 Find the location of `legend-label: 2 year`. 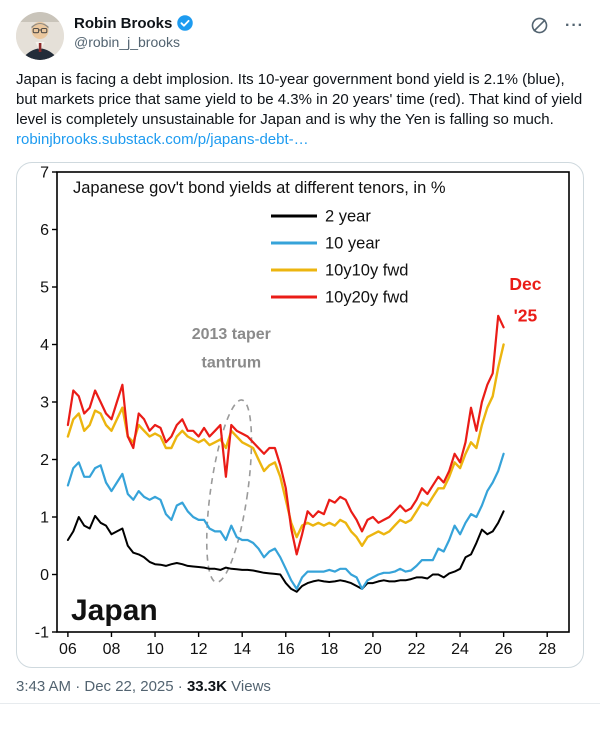

legend-label: 2 year is located at coordinates (348, 217).